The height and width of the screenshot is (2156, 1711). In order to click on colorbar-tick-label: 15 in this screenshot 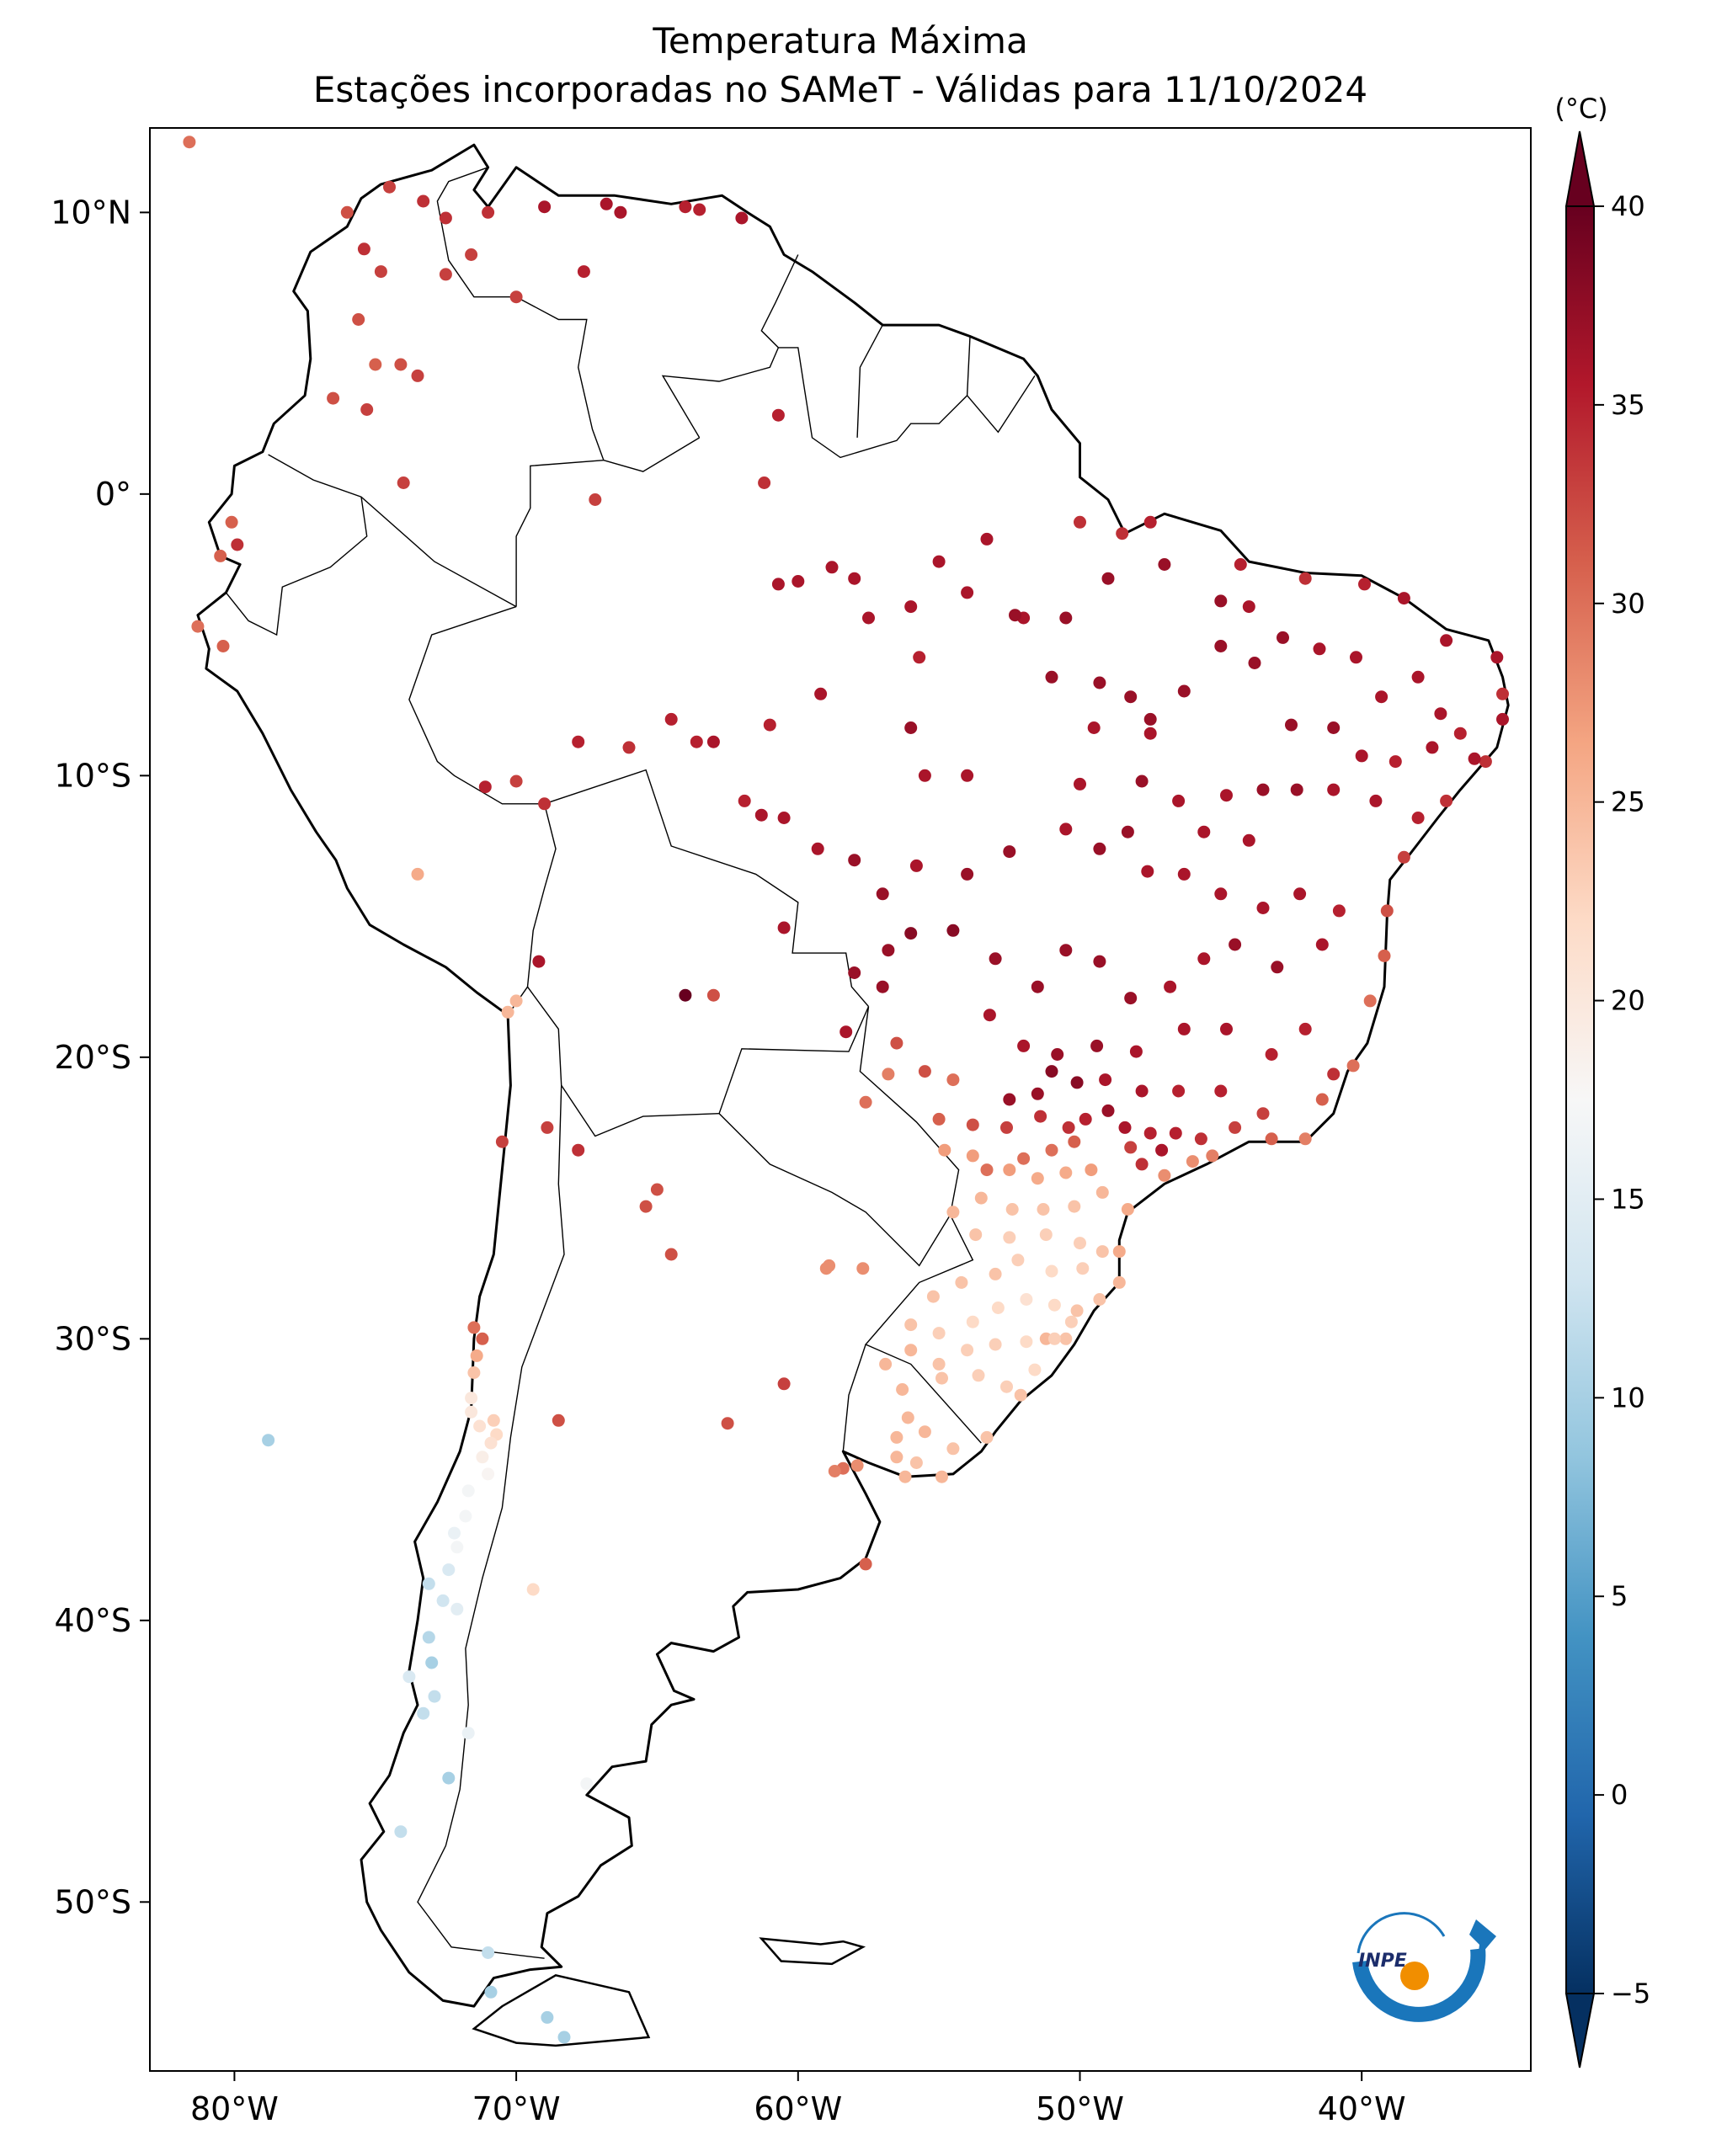, I will do `click(1628, 1199)`.